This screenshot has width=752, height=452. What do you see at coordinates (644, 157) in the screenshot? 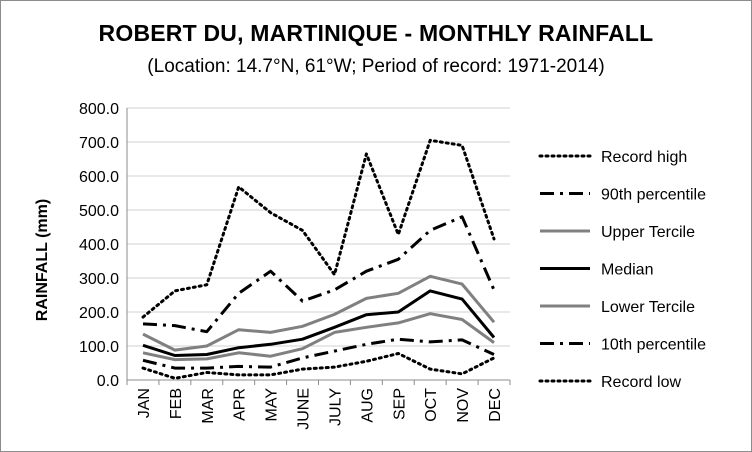
I see `legend-label: Record high` at bounding box center [644, 157].